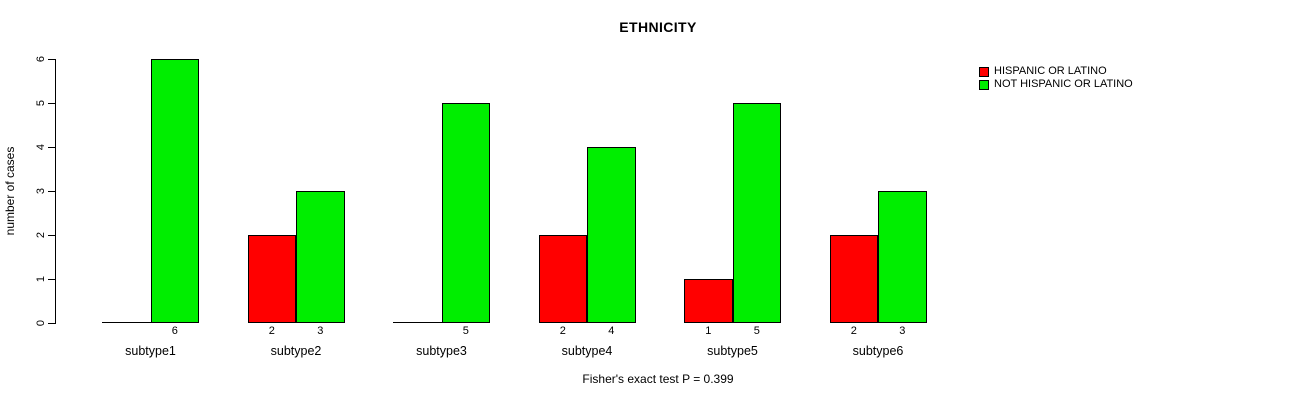 This screenshot has width=1290, height=400. I want to click on legend-row: HISPANIC OR LATINO, so click(1056, 71).